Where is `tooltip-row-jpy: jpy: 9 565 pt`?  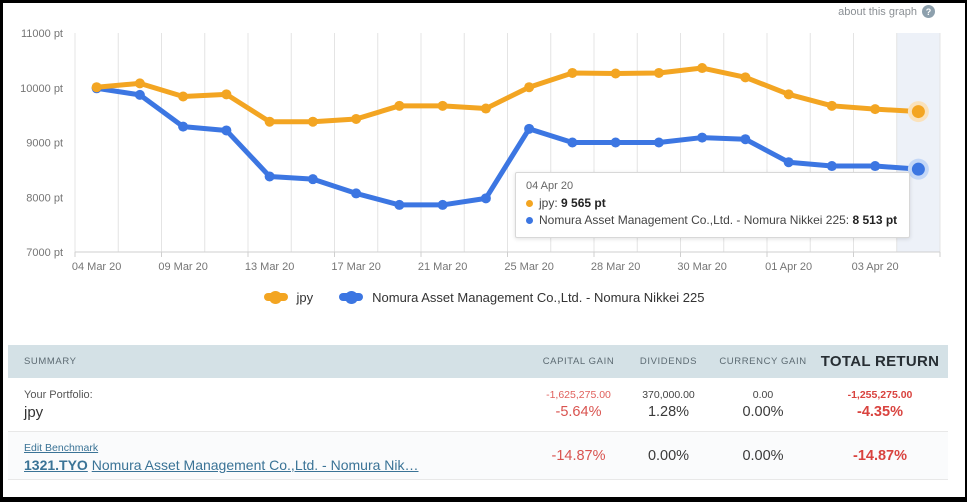 tooltip-row-jpy: jpy: 9 565 pt is located at coordinates (711, 203).